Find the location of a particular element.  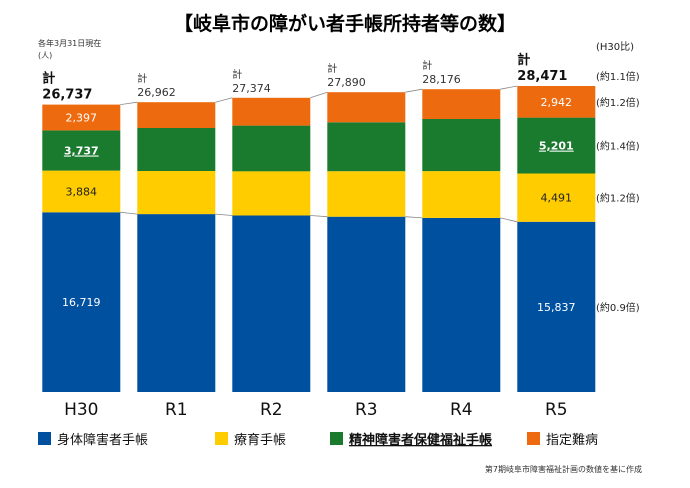

legend-label-1: 療育手帳 is located at coordinates (260, 440).